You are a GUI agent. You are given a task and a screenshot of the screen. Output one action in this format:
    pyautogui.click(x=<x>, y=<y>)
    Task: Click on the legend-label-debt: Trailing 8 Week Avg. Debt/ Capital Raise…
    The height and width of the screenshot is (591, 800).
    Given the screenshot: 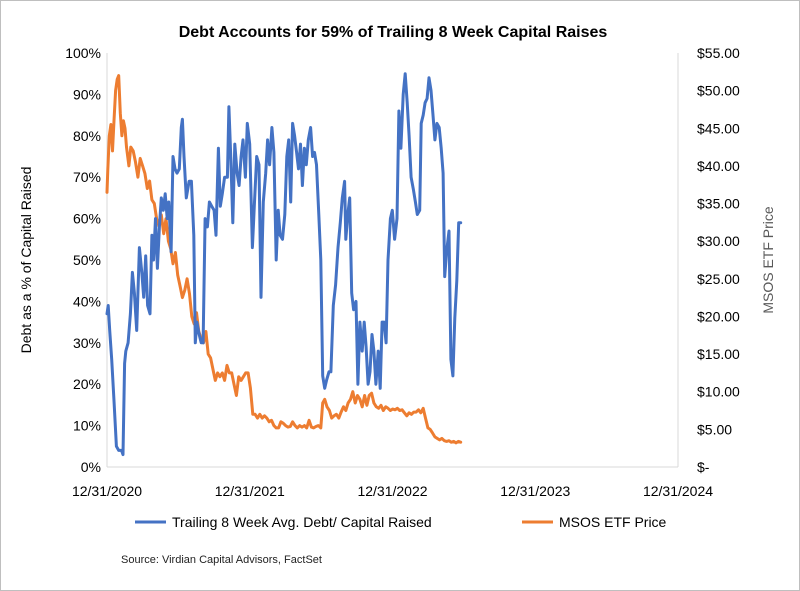 What is the action you would take?
    pyautogui.click(x=302, y=522)
    